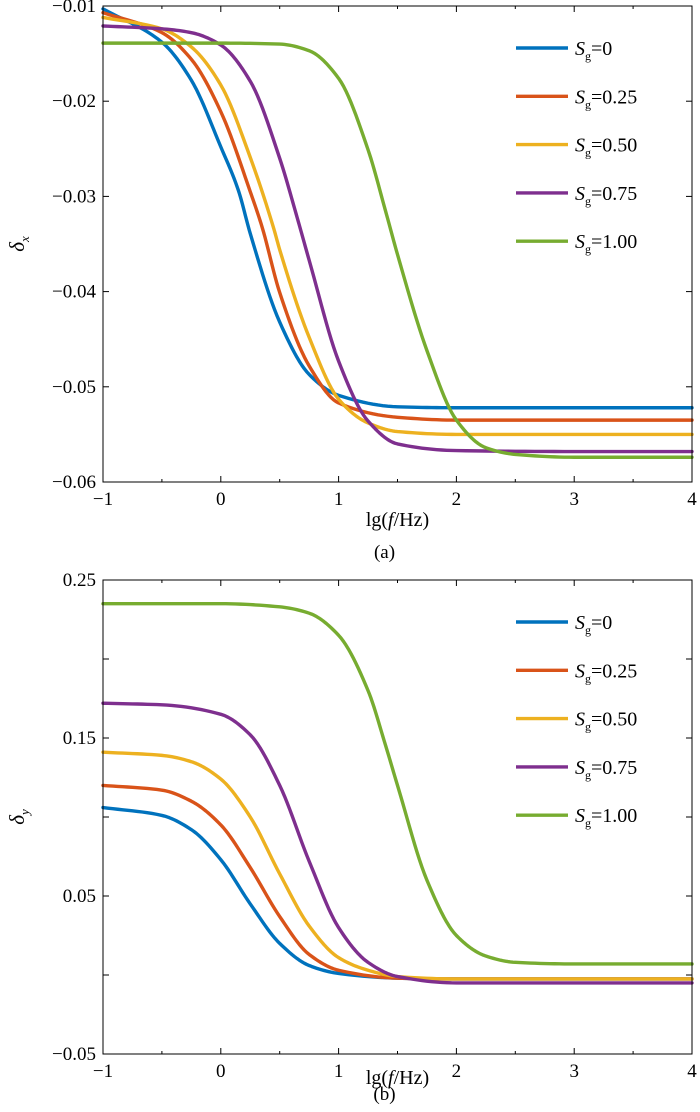 The image size is (700, 1112). Describe the element at coordinates (74, 8) in the screenshot. I see `y-tick-label: −0.01` at that location.